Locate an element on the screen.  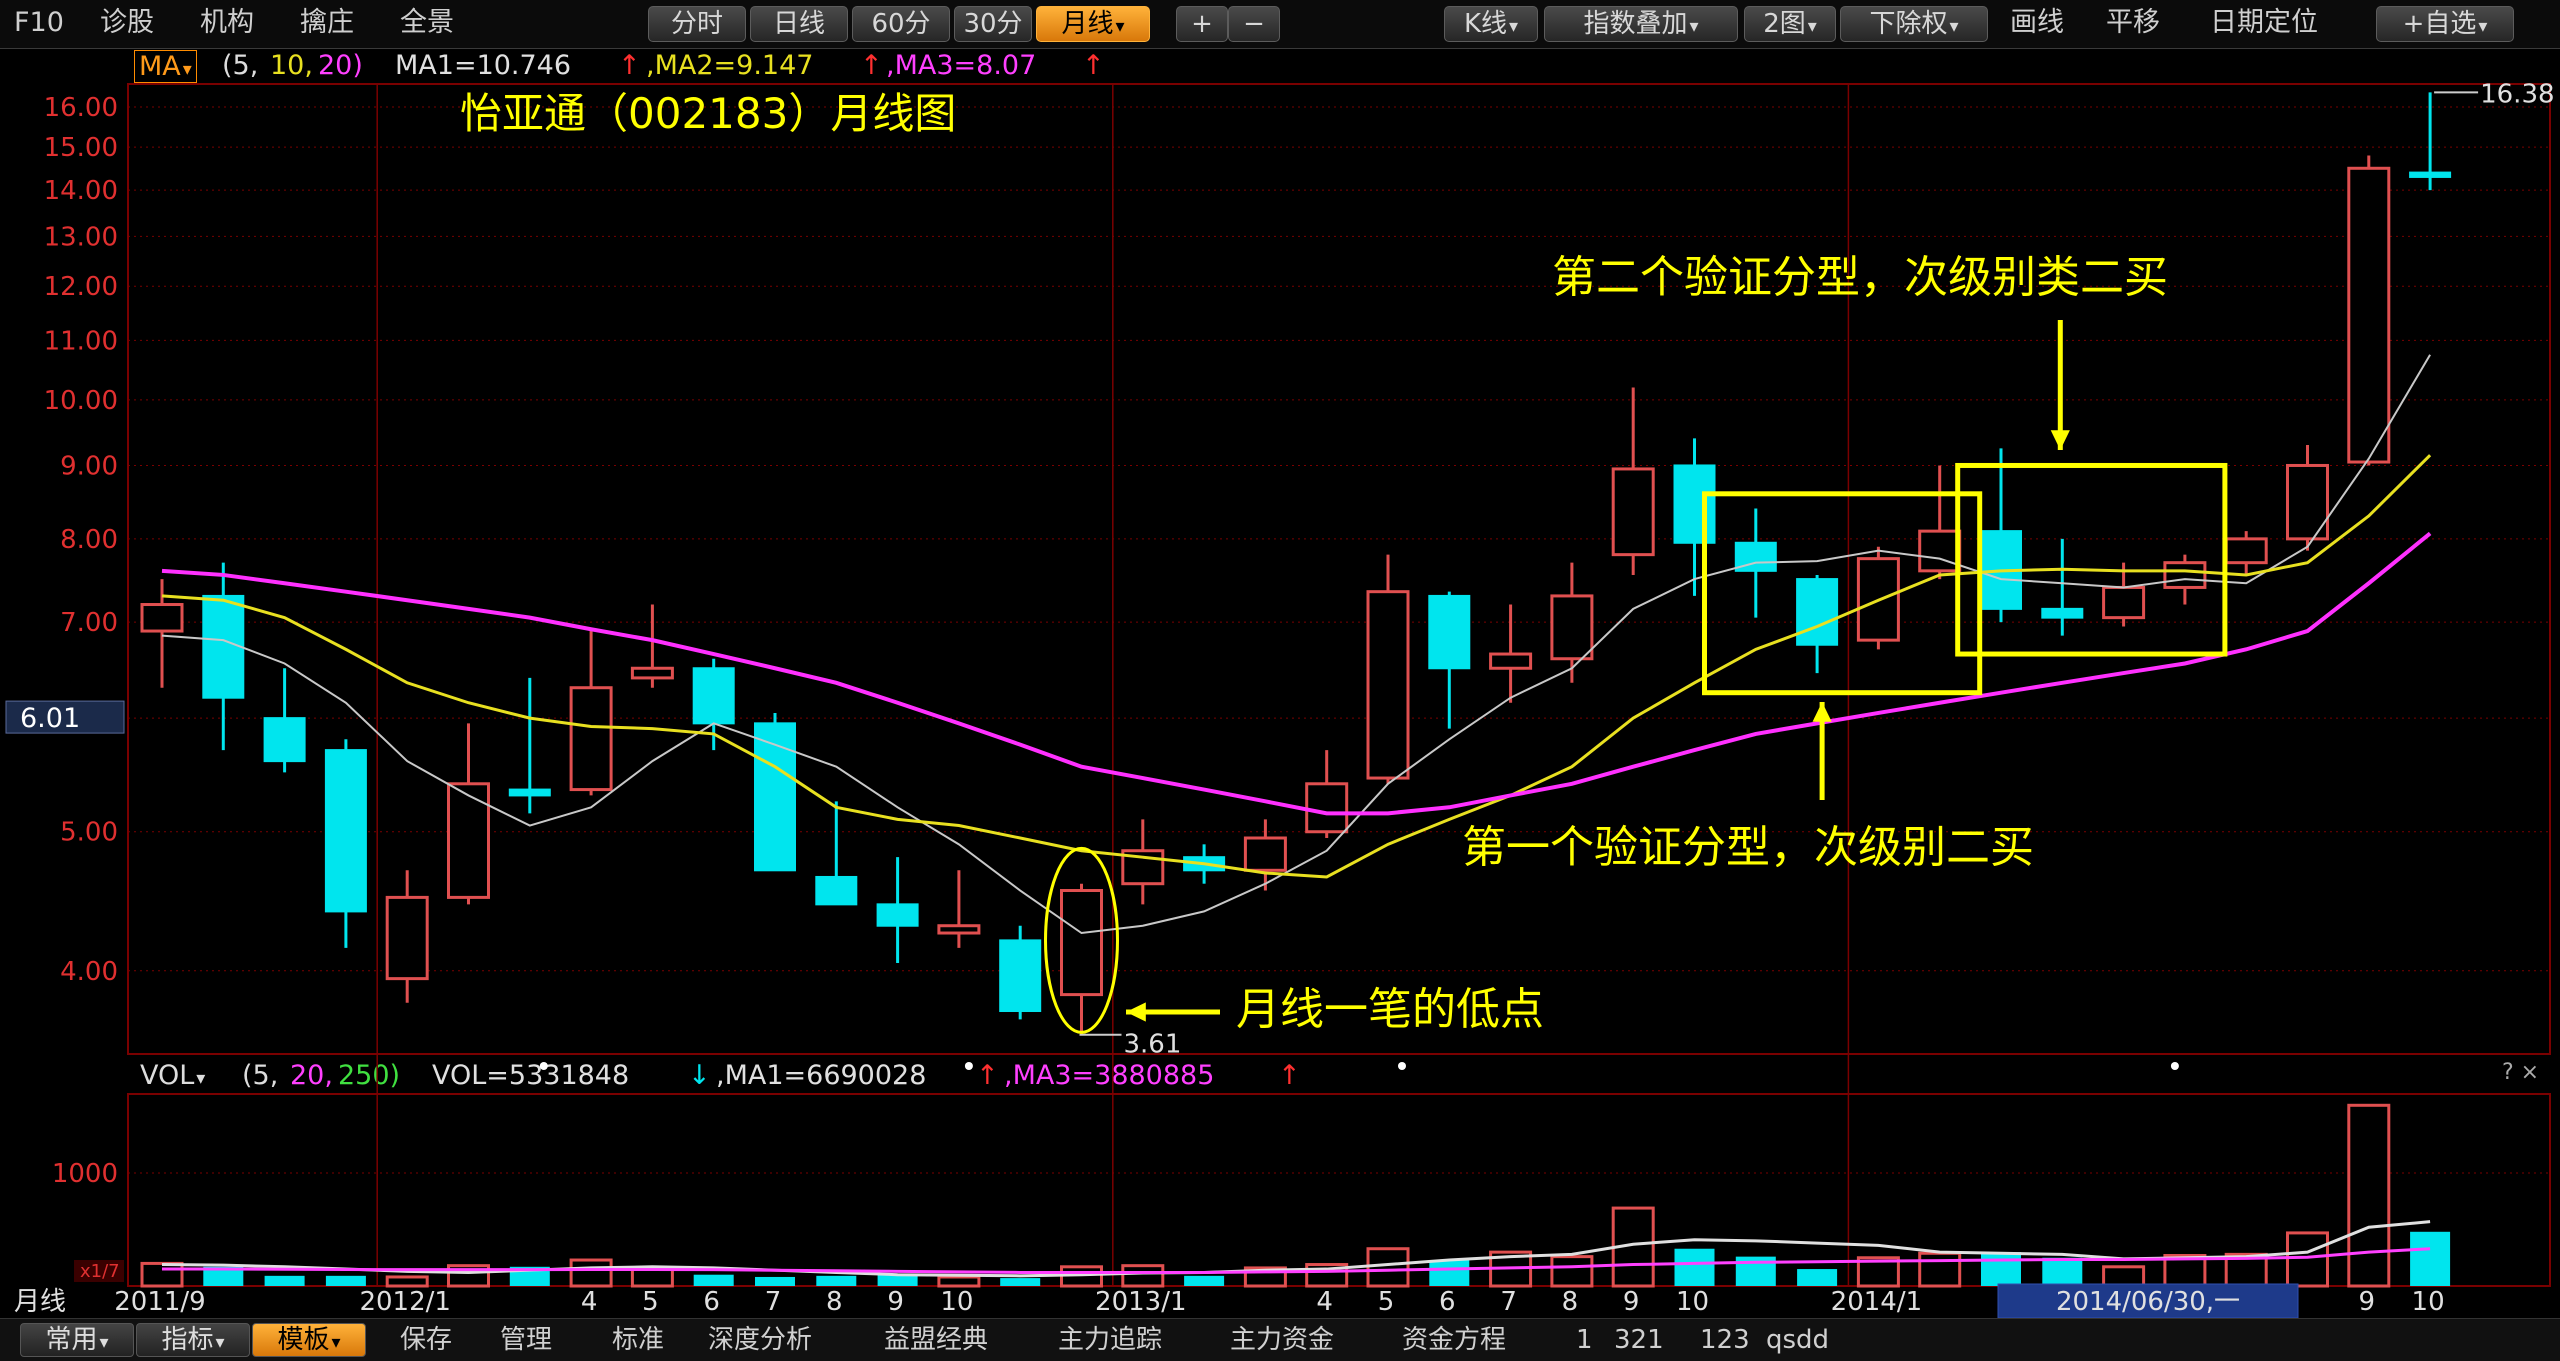
vol-down-arrow: ↓ is located at coordinates (699, 1075).